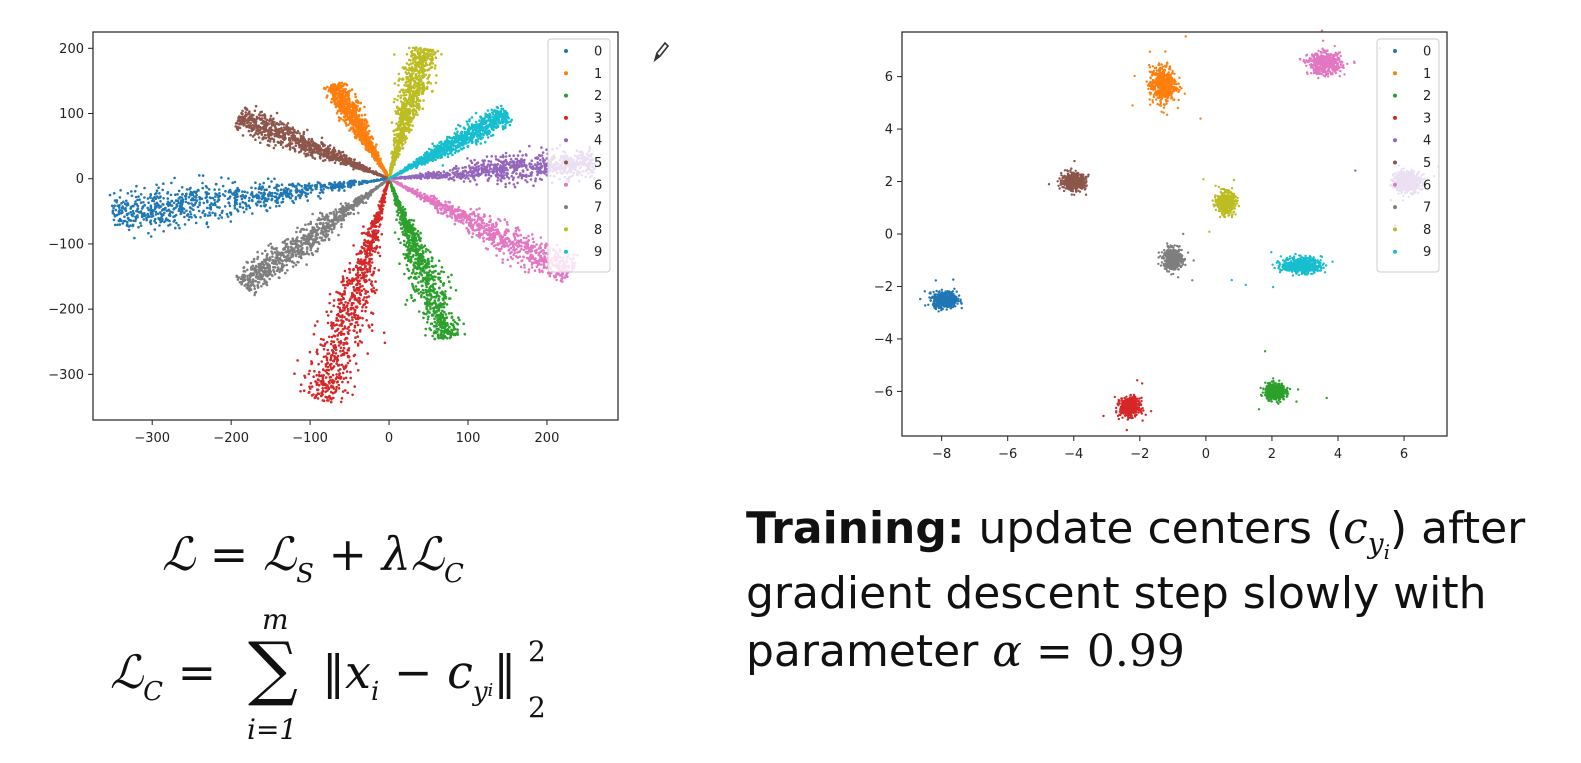 The width and height of the screenshot is (1581, 763). I want to click on series-0-points, so click(249, 207).